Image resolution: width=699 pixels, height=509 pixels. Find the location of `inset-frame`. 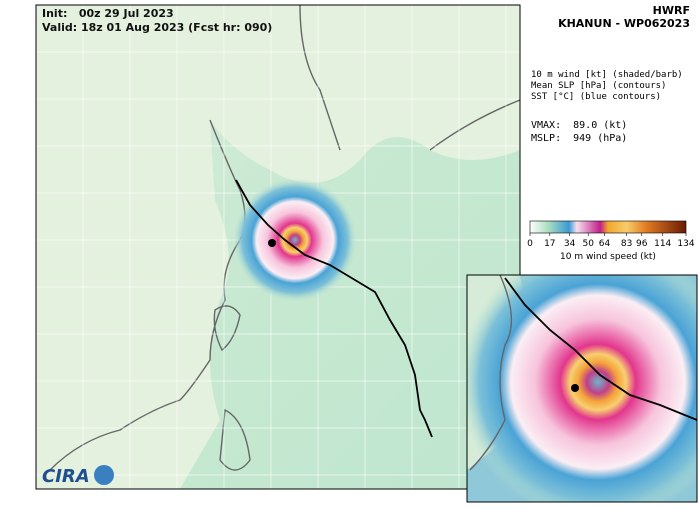

inset-frame is located at coordinates (582, 388).